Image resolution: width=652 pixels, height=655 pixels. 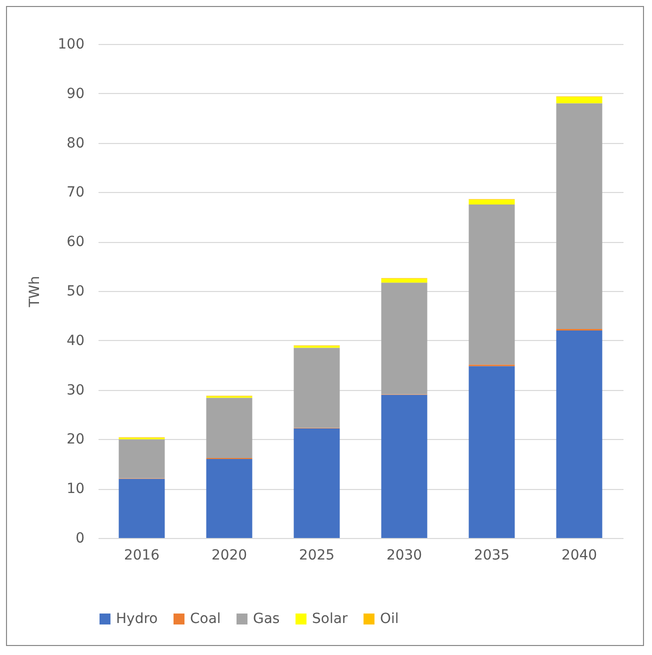 What do you see at coordinates (330, 619) in the screenshot?
I see `legend-label: Solar` at bounding box center [330, 619].